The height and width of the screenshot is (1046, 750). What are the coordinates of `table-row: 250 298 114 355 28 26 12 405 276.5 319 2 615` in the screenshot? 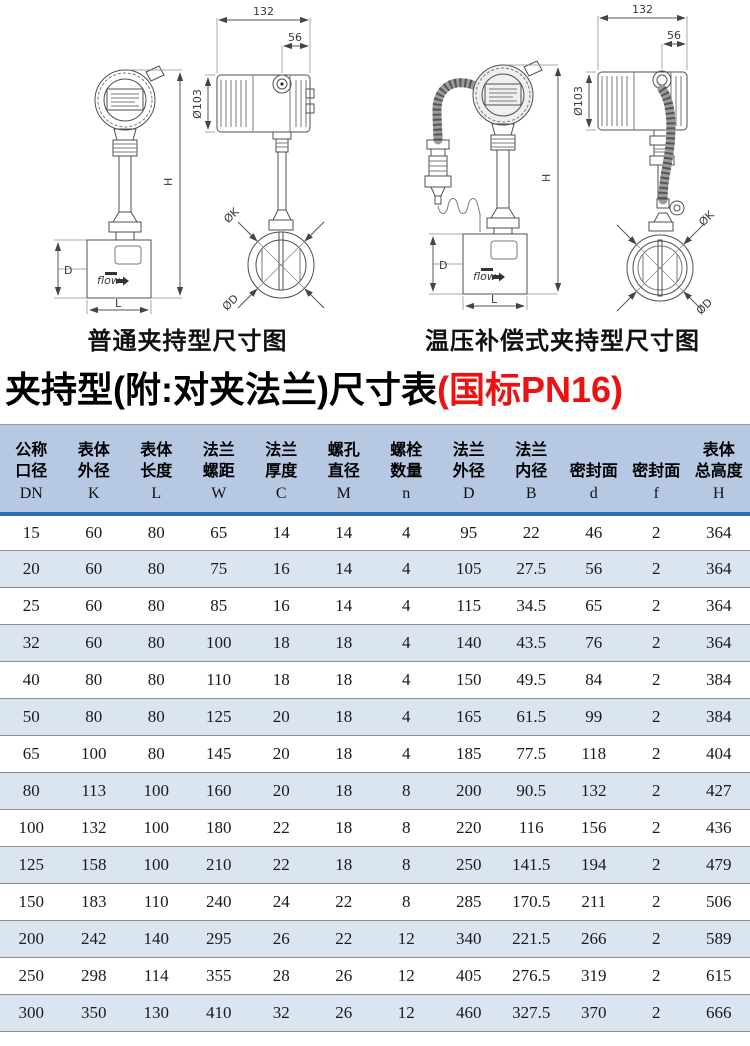 It's located at (375, 976).